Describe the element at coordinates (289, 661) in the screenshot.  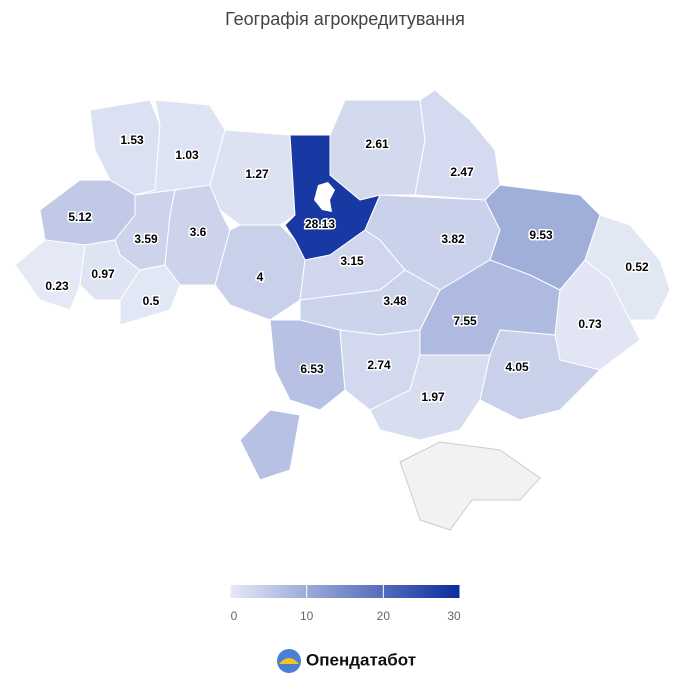
I see `brand-icon-part` at that location.